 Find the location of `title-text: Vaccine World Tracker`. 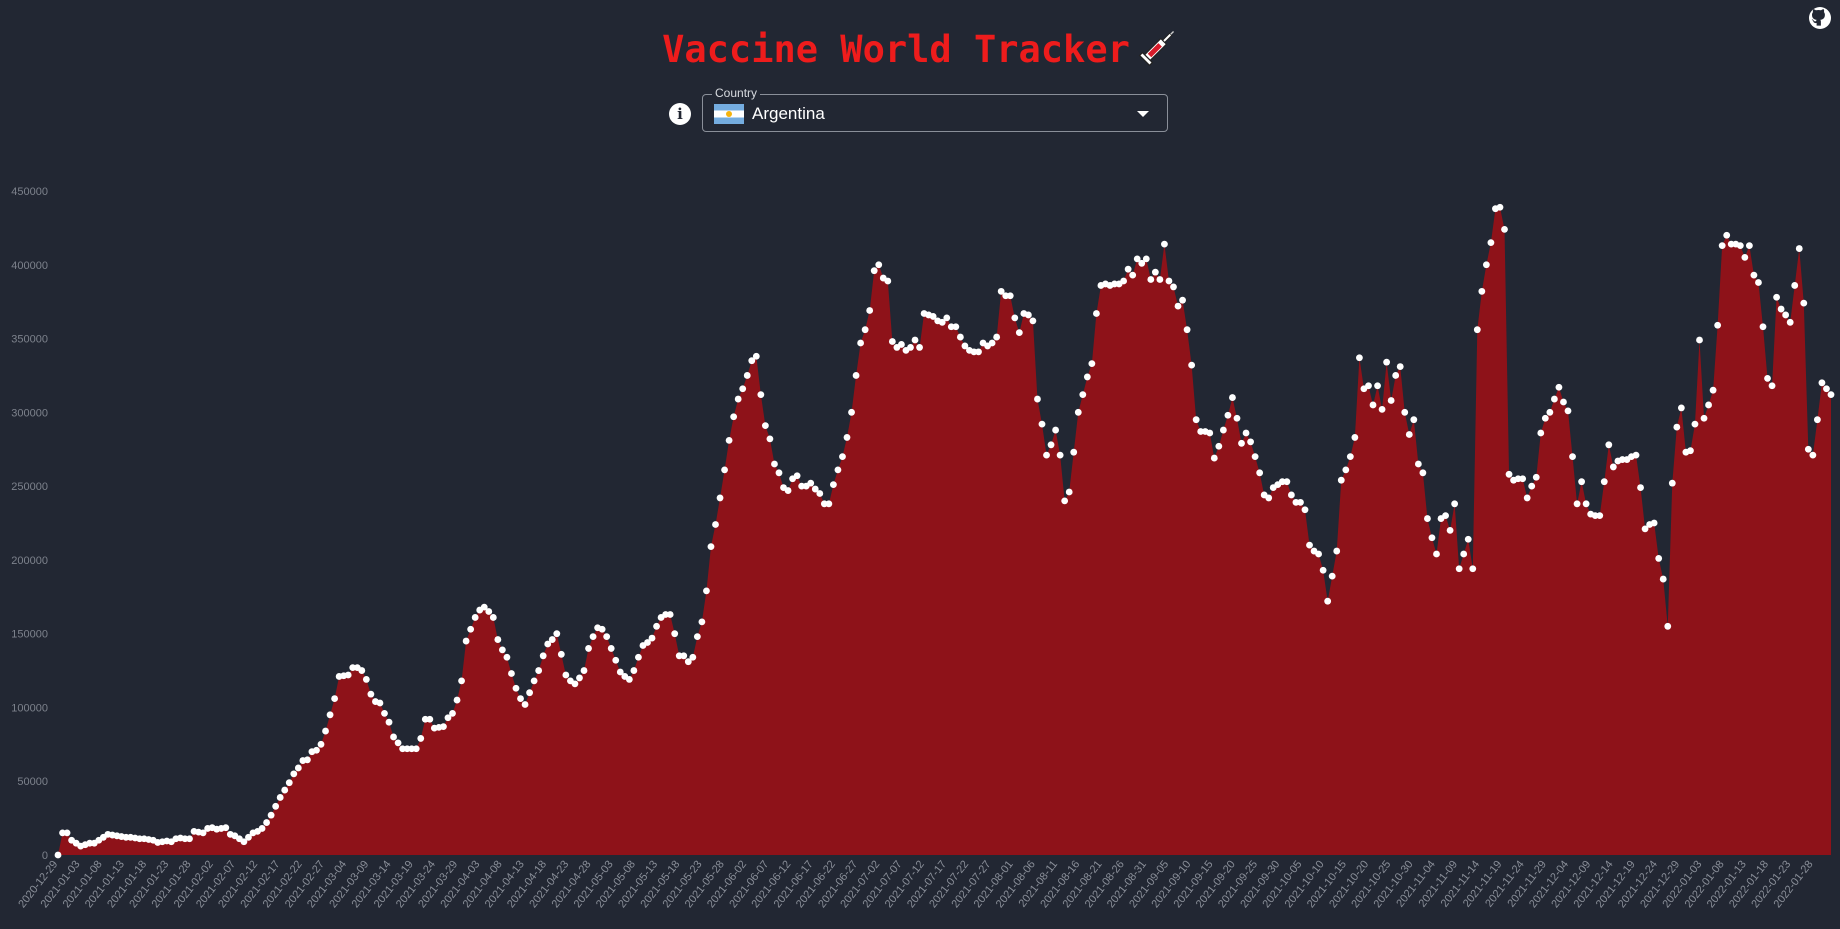

title-text: Vaccine World Tracker is located at coordinates (896, 49).